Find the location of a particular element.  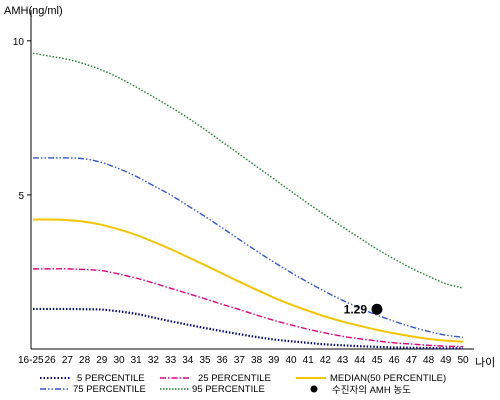

x-tick-label-31: 31 is located at coordinates (137, 360).